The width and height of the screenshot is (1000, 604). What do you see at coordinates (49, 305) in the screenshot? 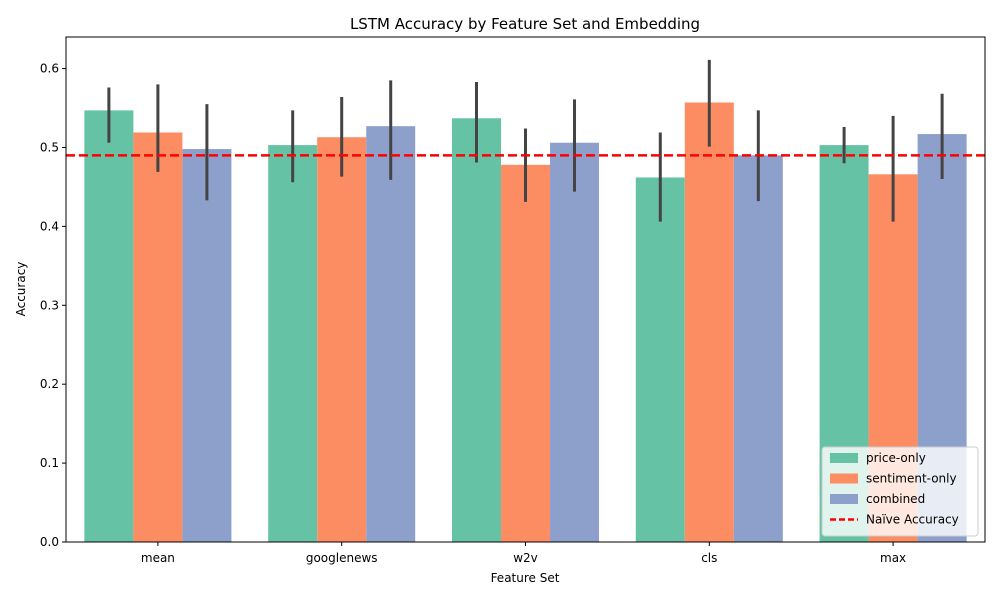
I see `y-tick-label: 0.3` at bounding box center [49, 305].